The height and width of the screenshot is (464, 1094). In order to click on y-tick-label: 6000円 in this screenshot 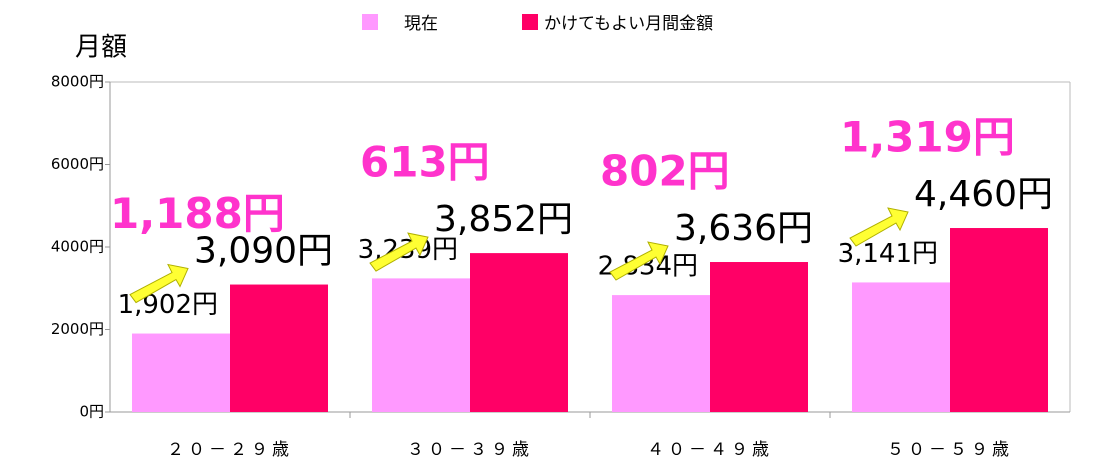, I will do `click(77, 164)`.